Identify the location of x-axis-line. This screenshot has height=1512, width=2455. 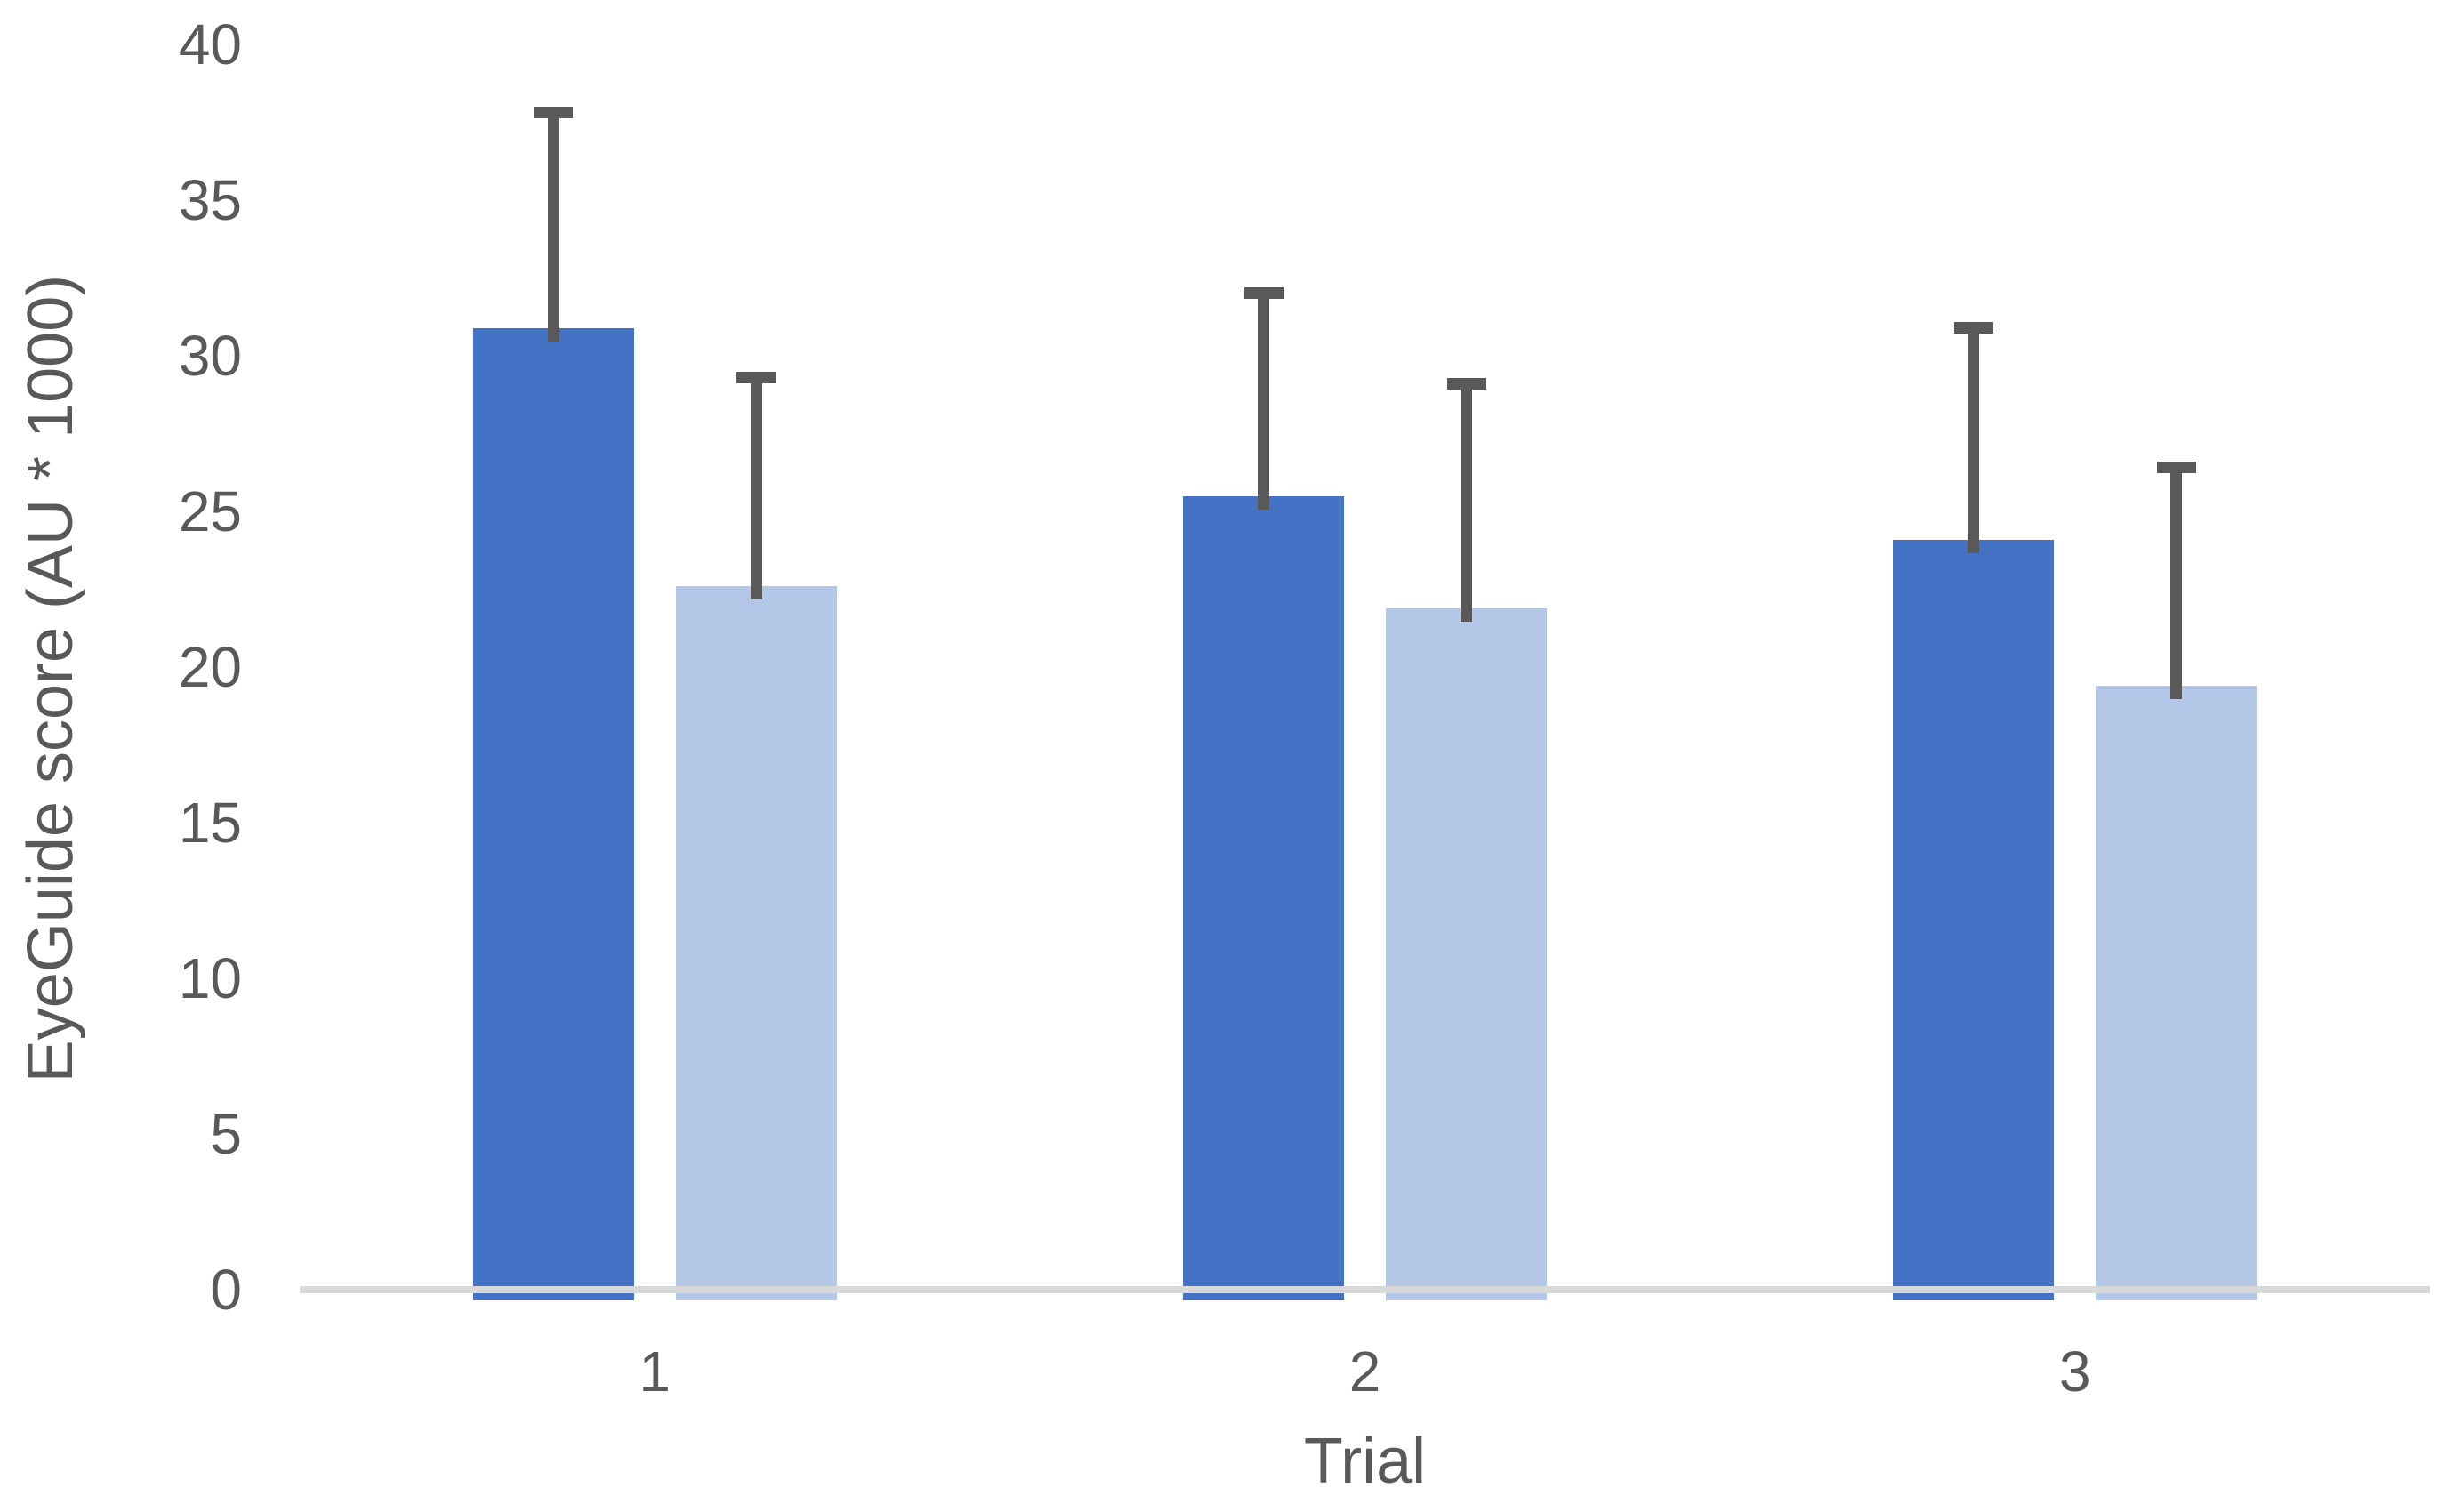
(1365, 1289).